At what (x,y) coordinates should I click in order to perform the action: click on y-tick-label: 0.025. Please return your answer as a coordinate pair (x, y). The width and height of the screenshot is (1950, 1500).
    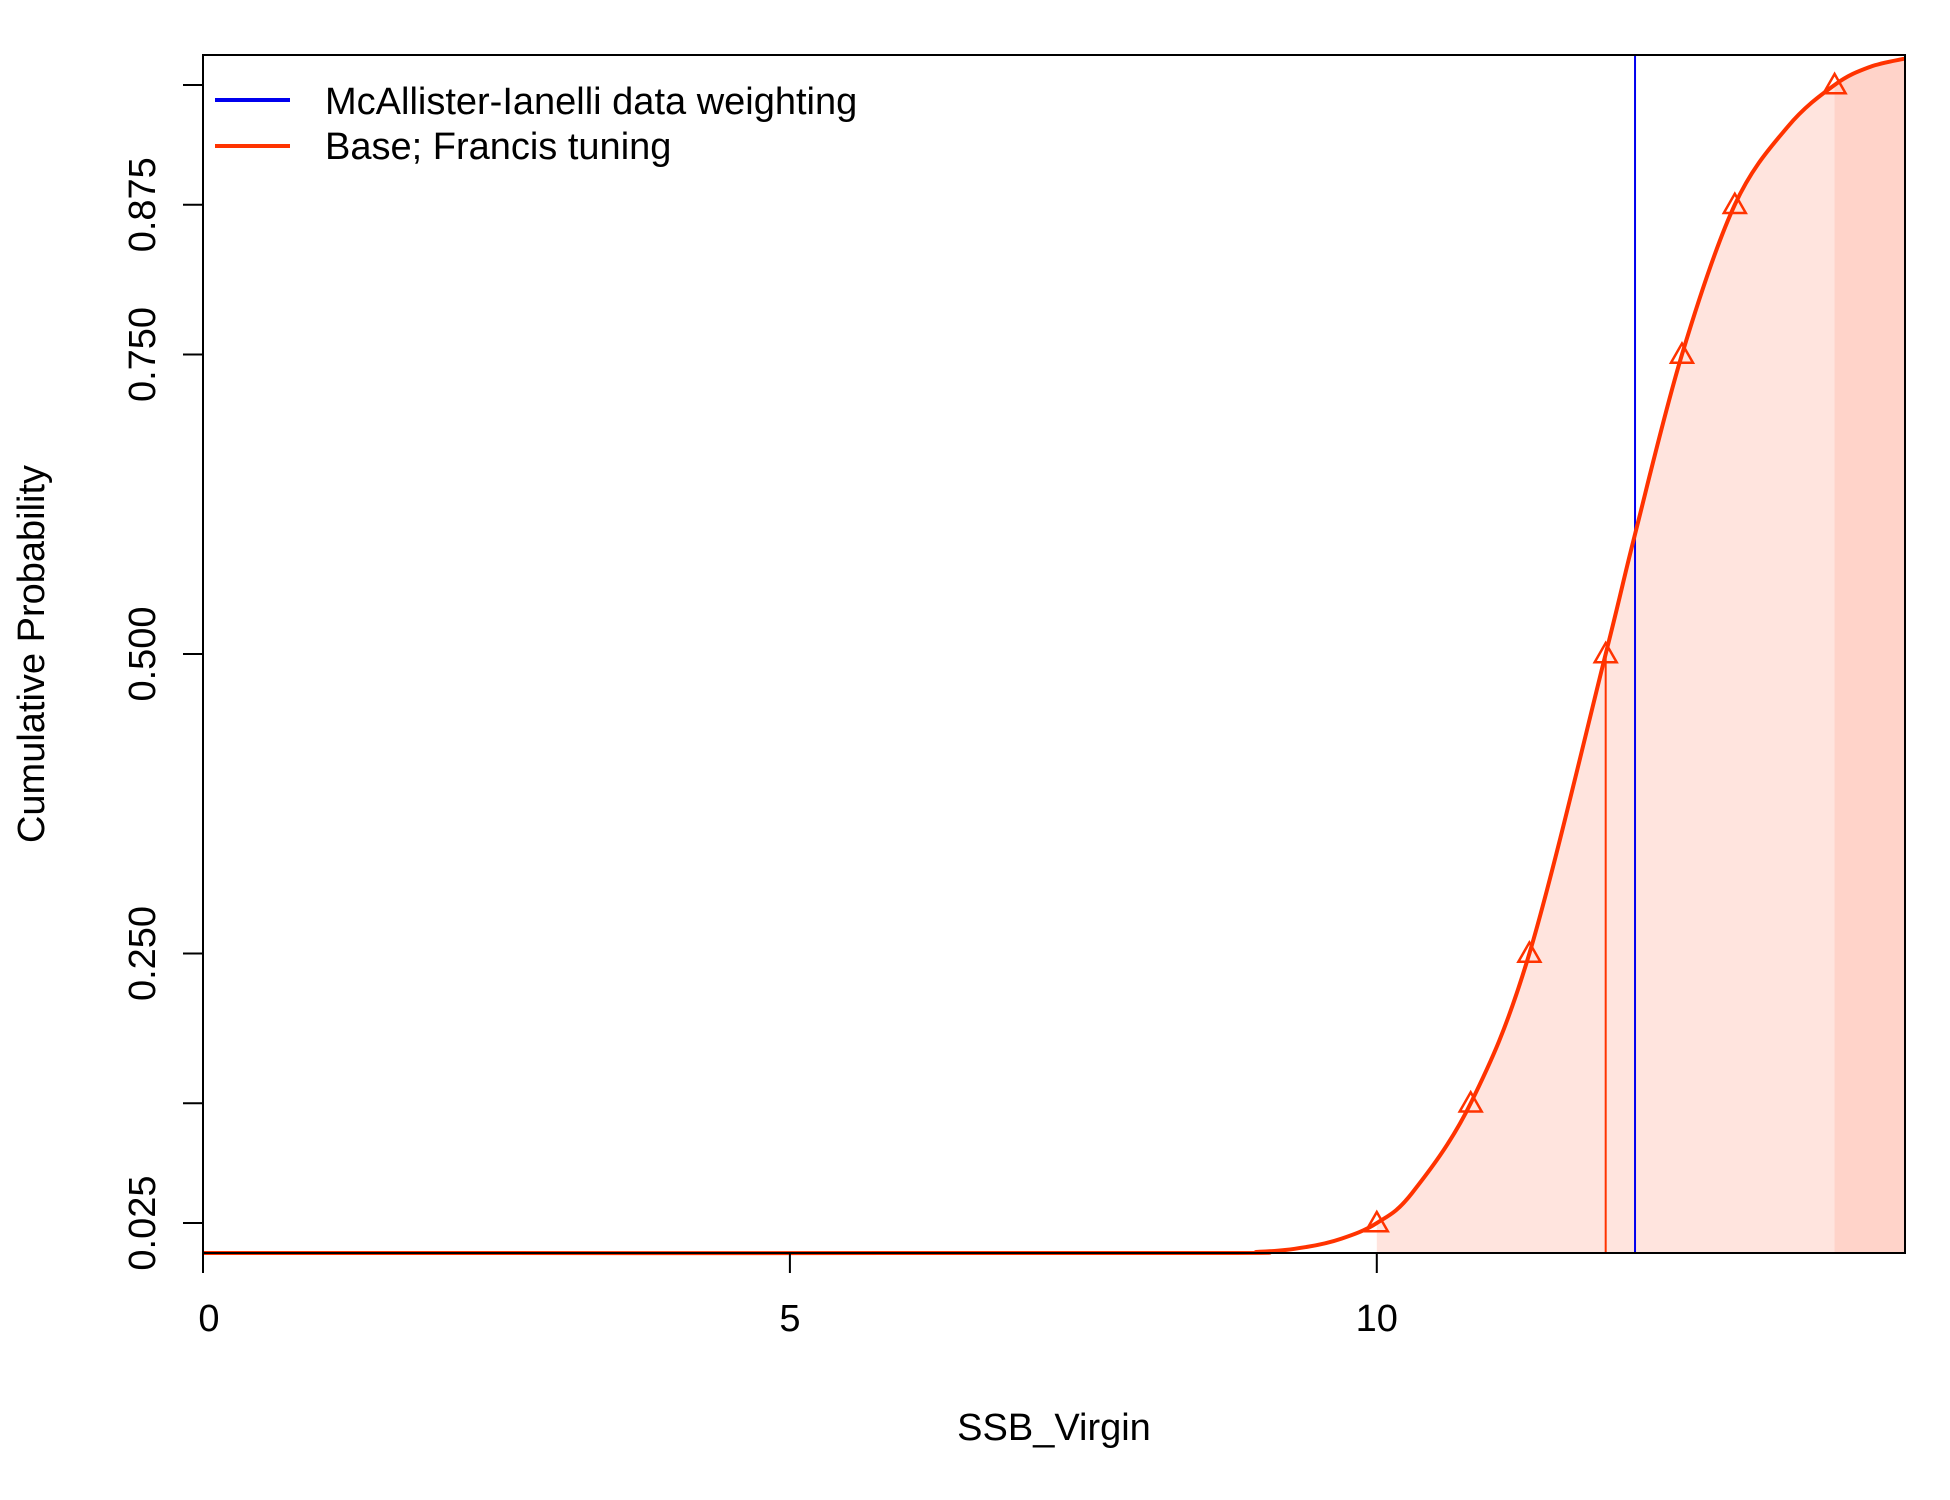
    Looking at the image, I should click on (143, 1223).